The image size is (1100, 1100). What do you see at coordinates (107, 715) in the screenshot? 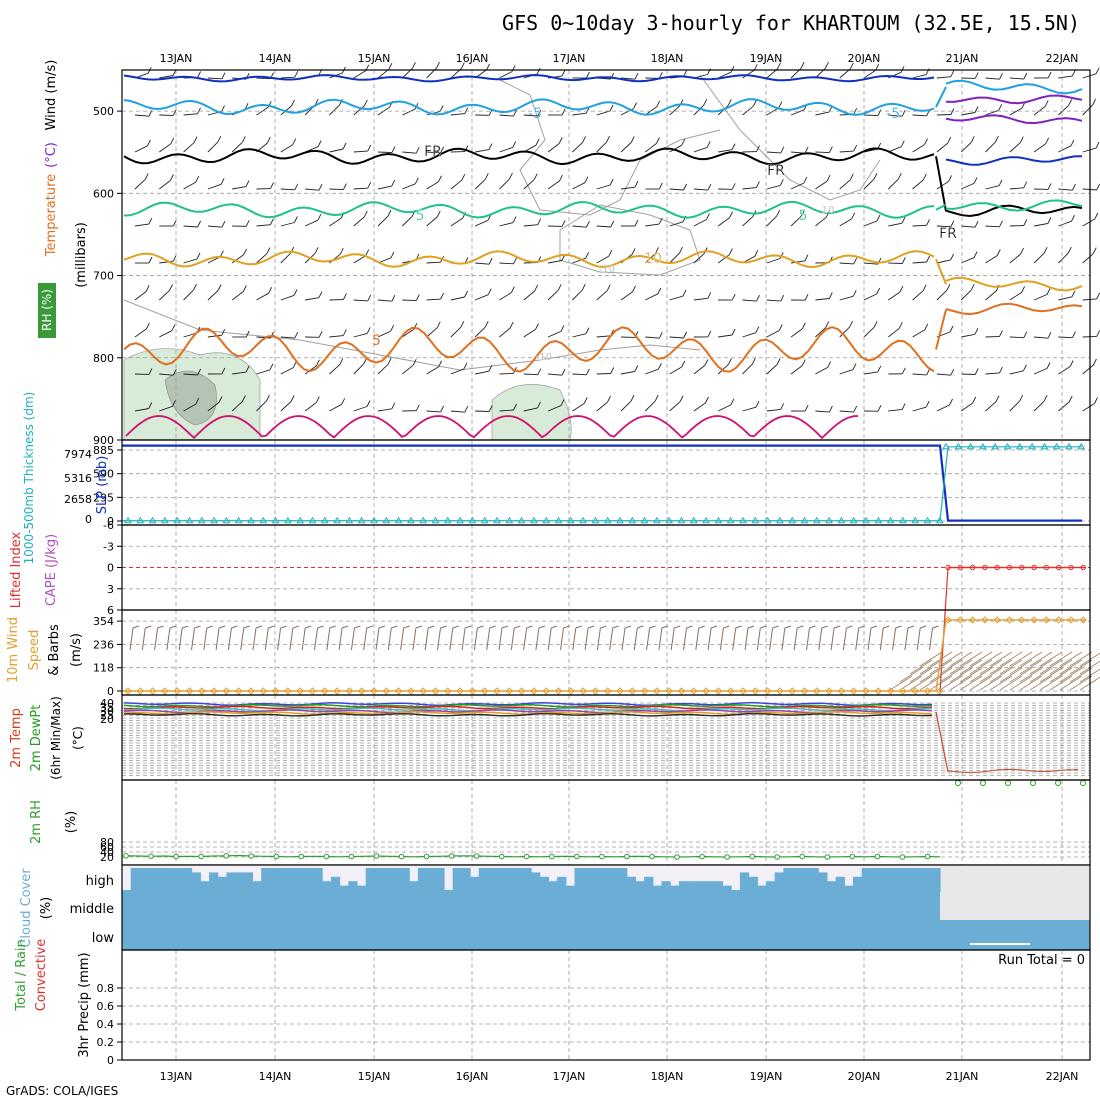
I see `temp-ytick-3: 25` at bounding box center [107, 715].